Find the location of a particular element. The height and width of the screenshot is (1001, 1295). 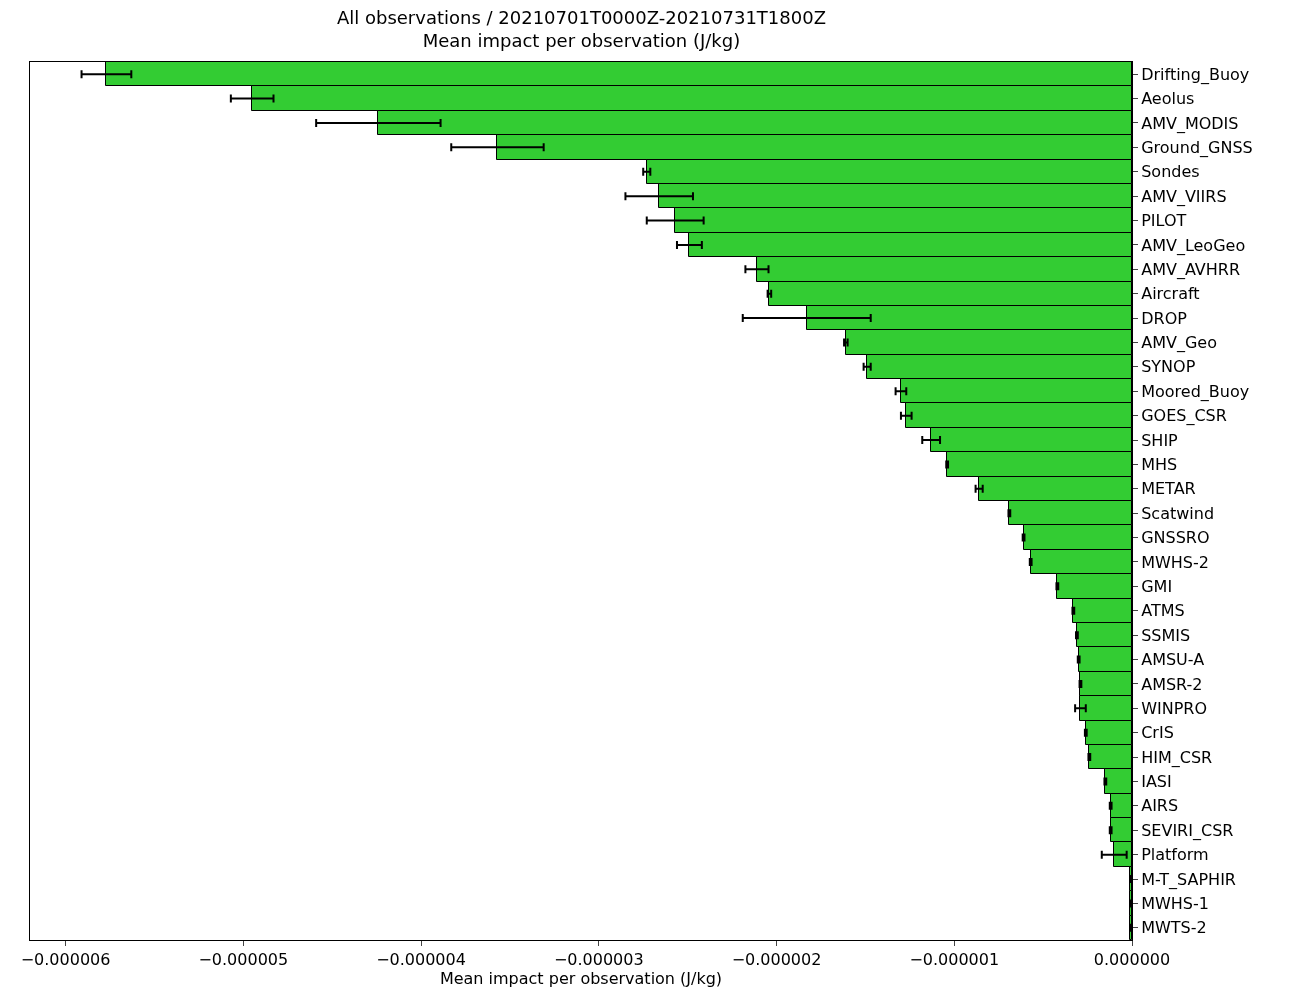

y-tick-label: SEVIRI_CSR is located at coordinates (1187, 830).